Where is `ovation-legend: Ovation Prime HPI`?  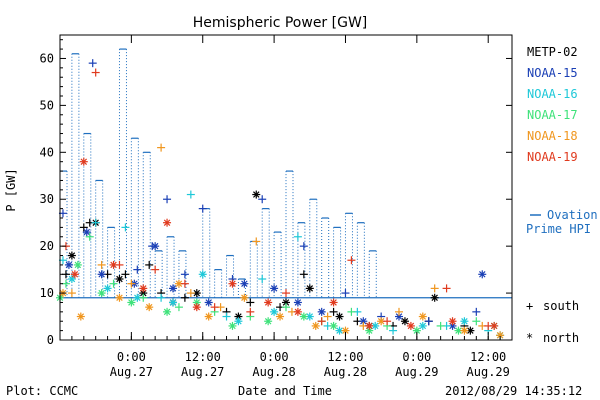
ovation-legend: Ovation Prime HPI is located at coordinates (562, 222).